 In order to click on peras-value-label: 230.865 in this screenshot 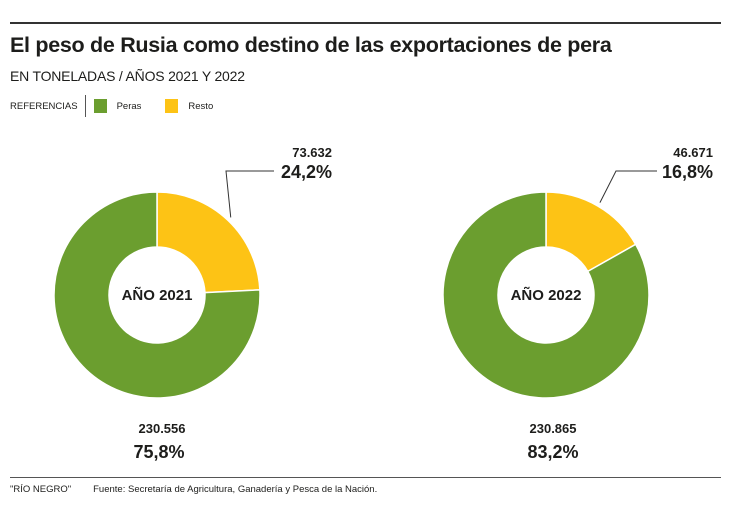, I will do `click(553, 428)`.